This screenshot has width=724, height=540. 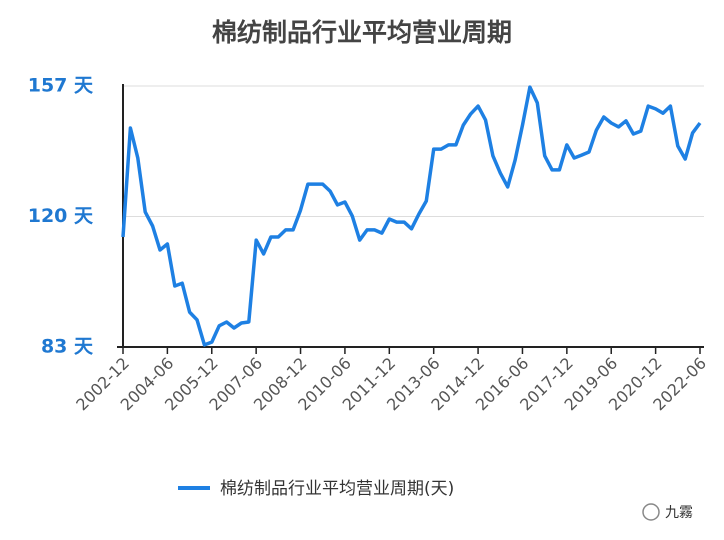 What do you see at coordinates (679, 513) in the screenshot?
I see `watermark: 九霧` at bounding box center [679, 513].